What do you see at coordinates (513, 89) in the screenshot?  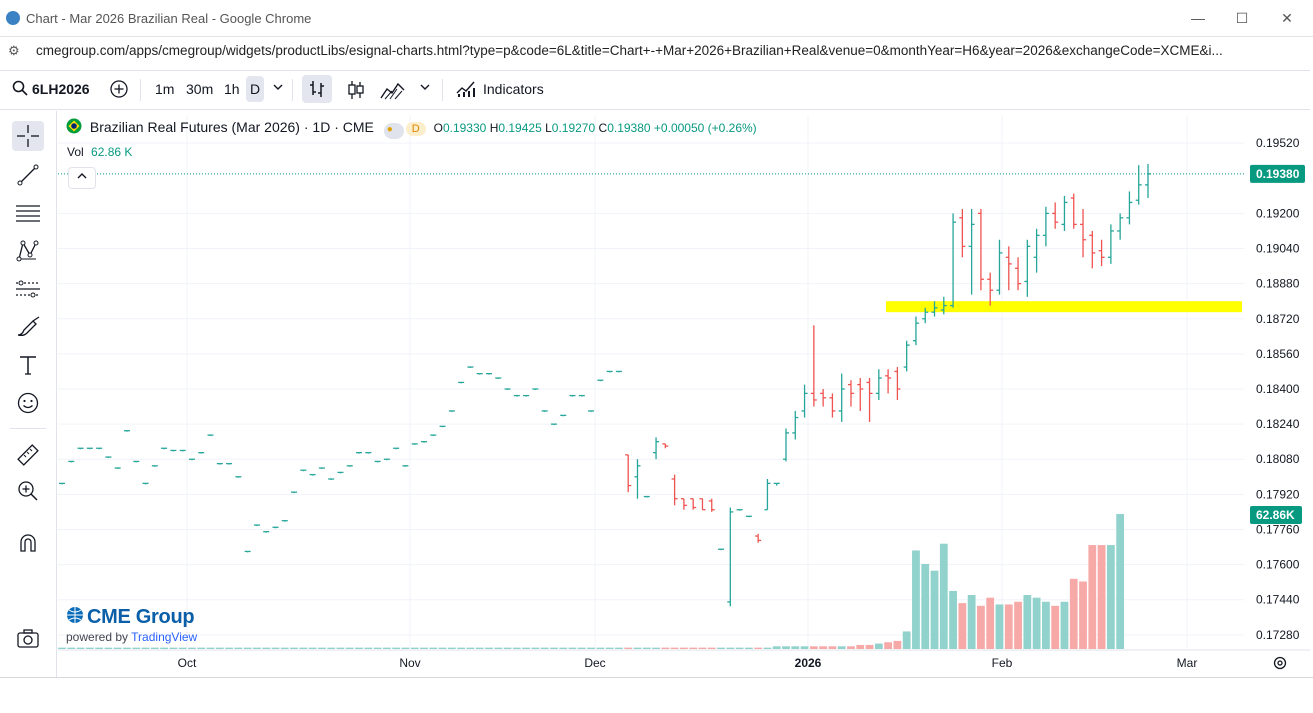 I see `indicators-button: Indicators` at bounding box center [513, 89].